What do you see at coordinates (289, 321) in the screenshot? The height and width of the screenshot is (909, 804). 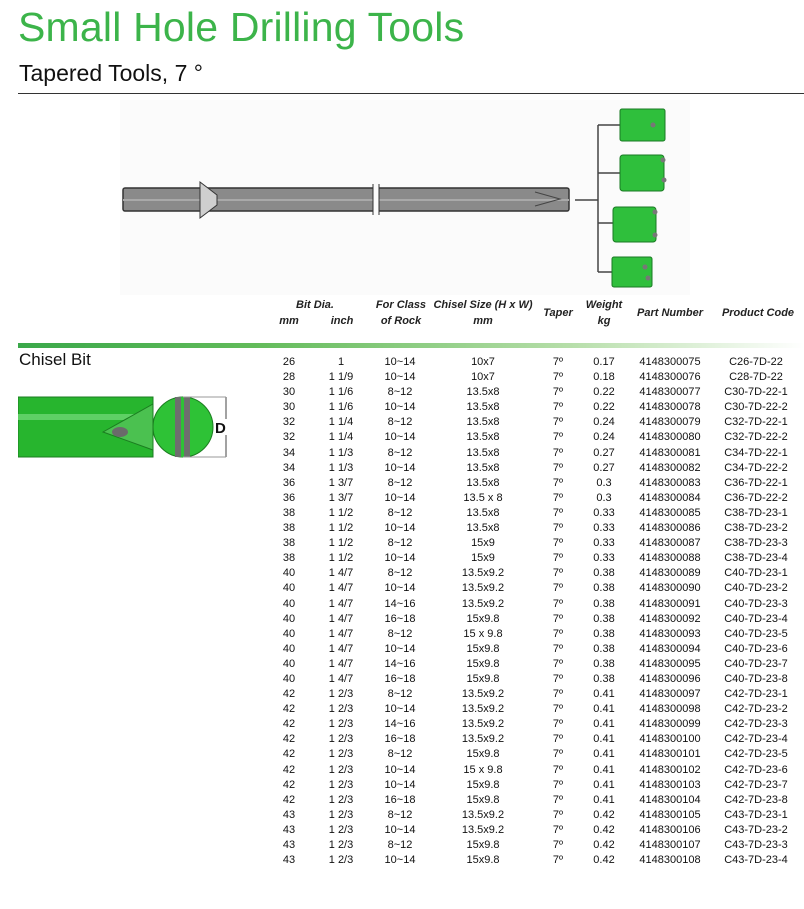 I see `header-mm: mm` at bounding box center [289, 321].